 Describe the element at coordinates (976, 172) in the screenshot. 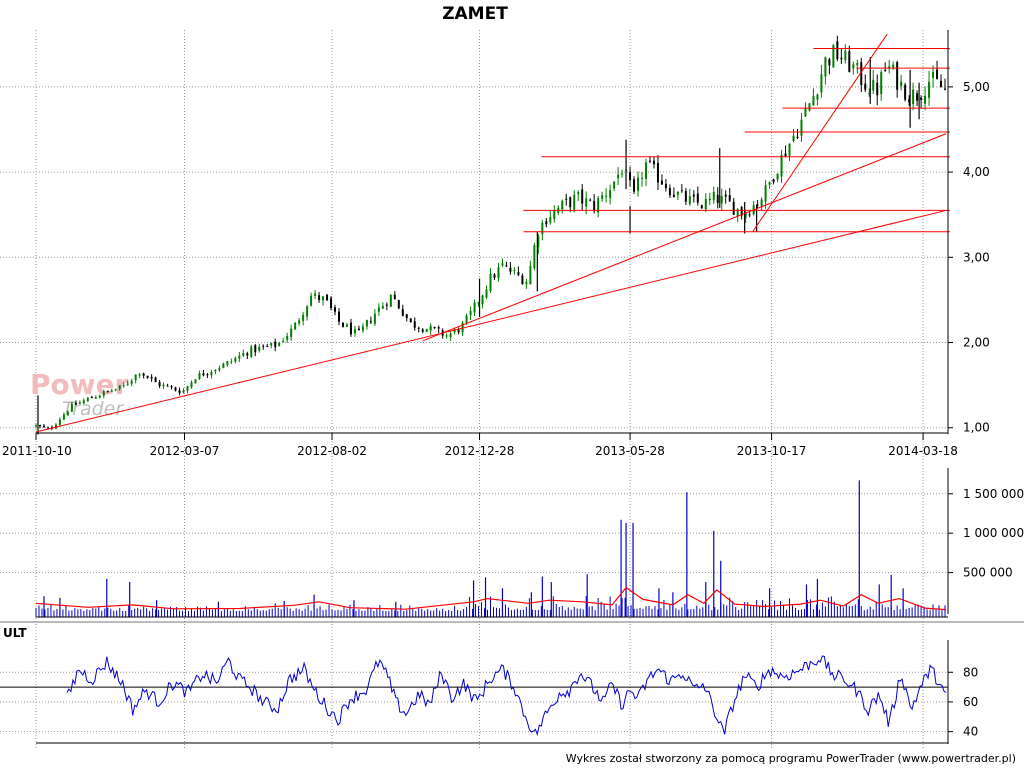

I see `y-tick-label: 4,00` at that location.